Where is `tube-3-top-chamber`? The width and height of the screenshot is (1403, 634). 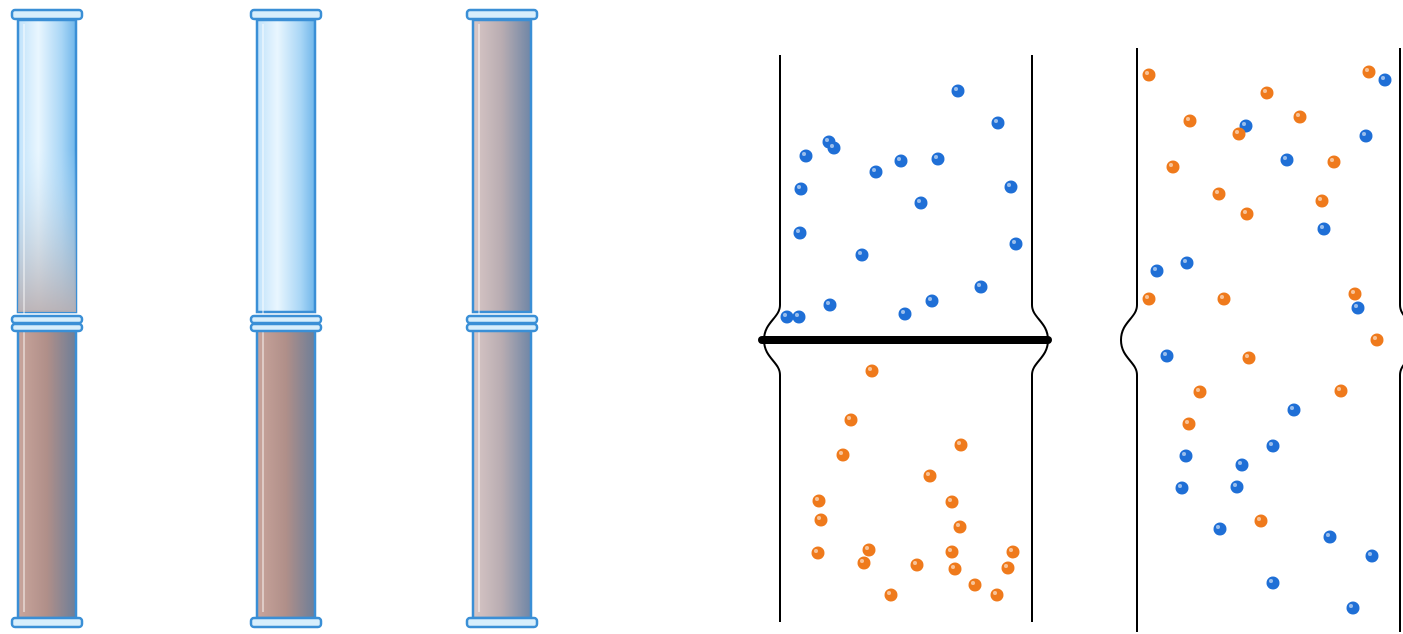
tube-3-top-chamber is located at coordinates (502, 166).